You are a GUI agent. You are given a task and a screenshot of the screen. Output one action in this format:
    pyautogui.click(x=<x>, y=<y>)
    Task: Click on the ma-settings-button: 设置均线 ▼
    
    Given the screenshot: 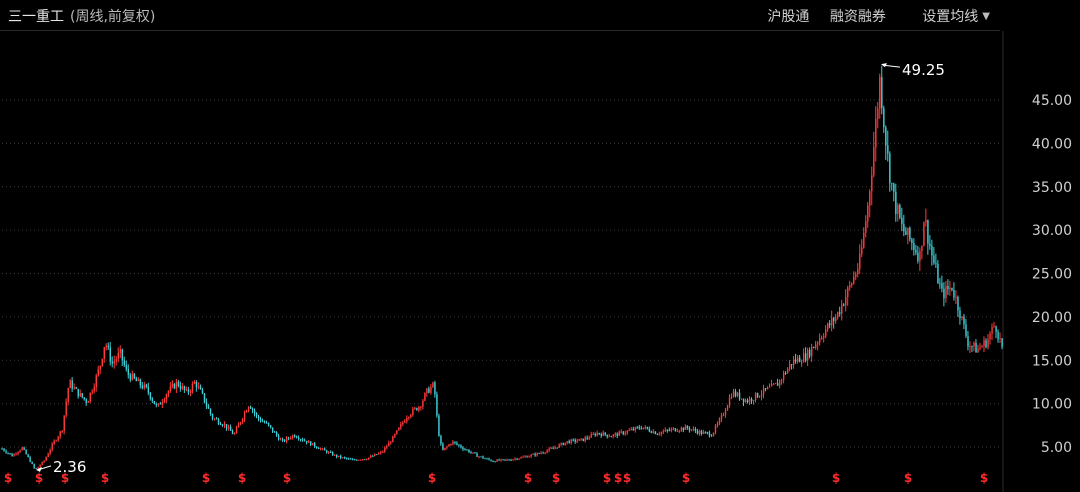 What is the action you would take?
    pyautogui.click(x=948, y=17)
    